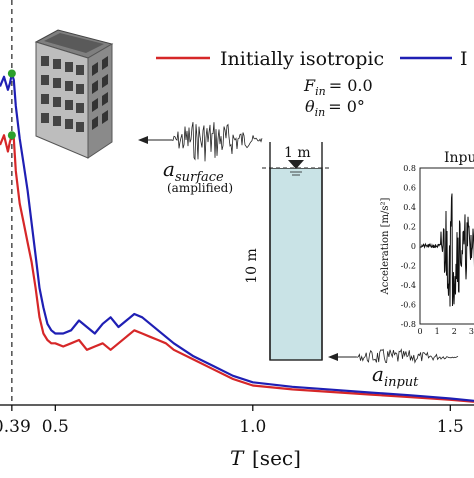 The height and width of the screenshot is (478, 474). I want to click on water-depth-label: 1 m, so click(297, 153).